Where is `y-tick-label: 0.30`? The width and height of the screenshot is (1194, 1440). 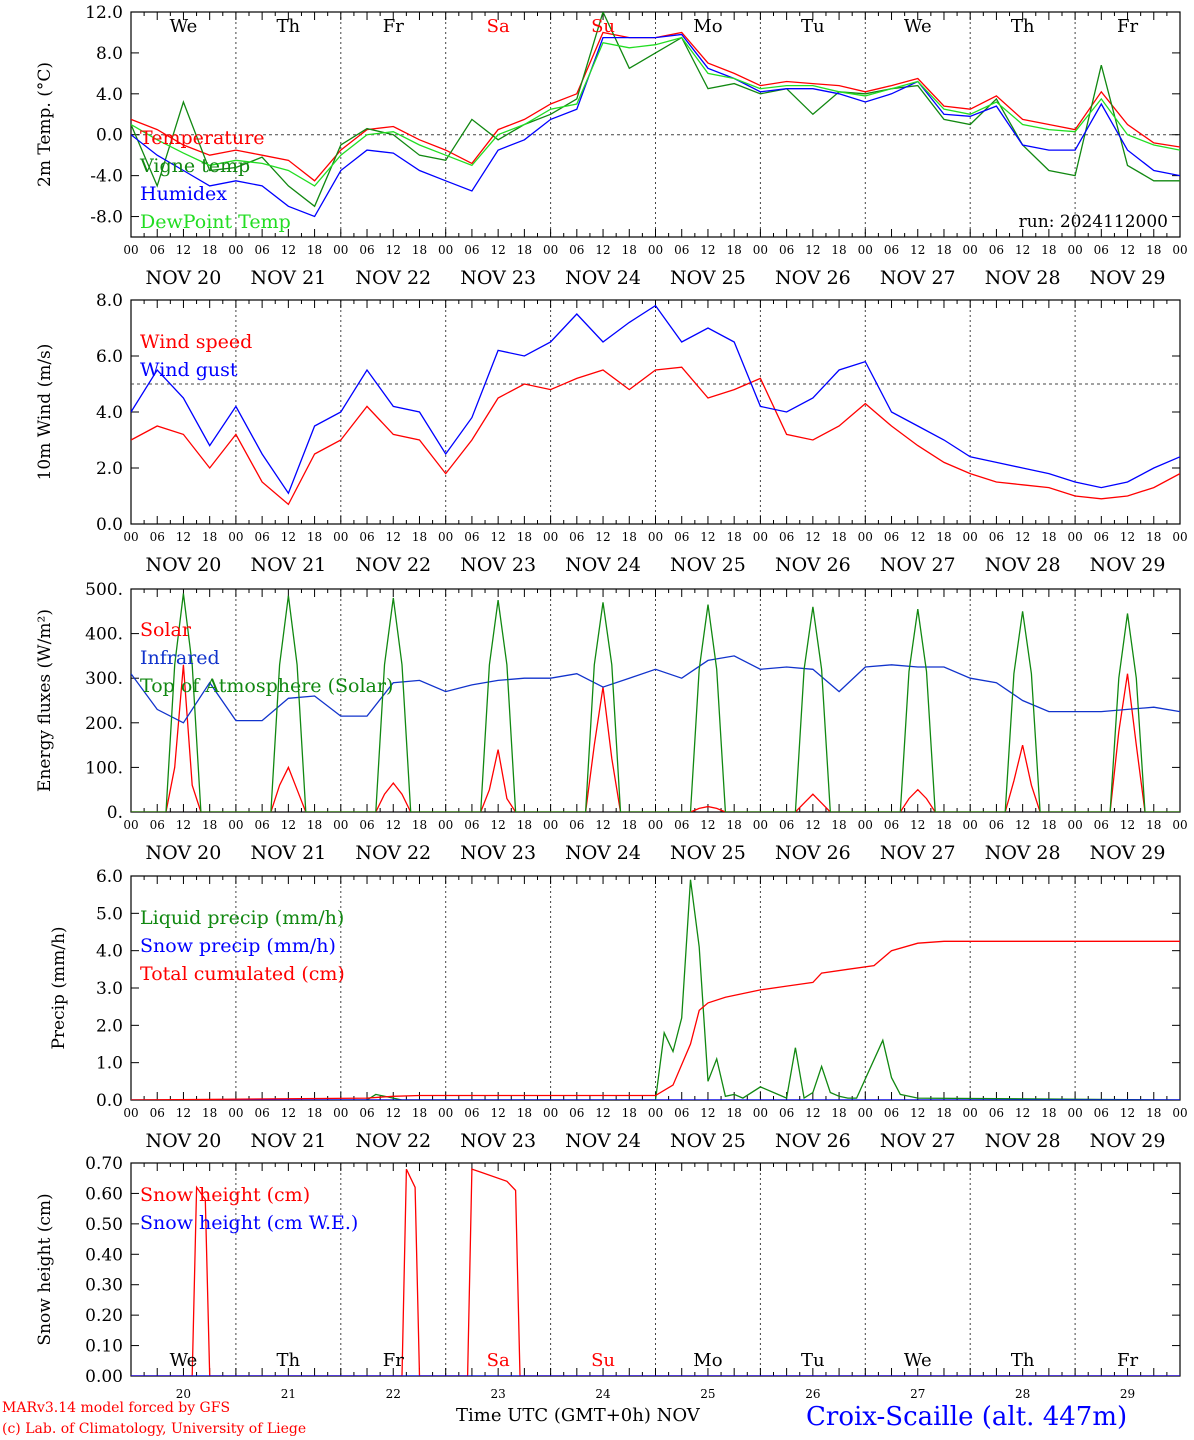
y-tick-label: 0.30 is located at coordinates (104, 1286).